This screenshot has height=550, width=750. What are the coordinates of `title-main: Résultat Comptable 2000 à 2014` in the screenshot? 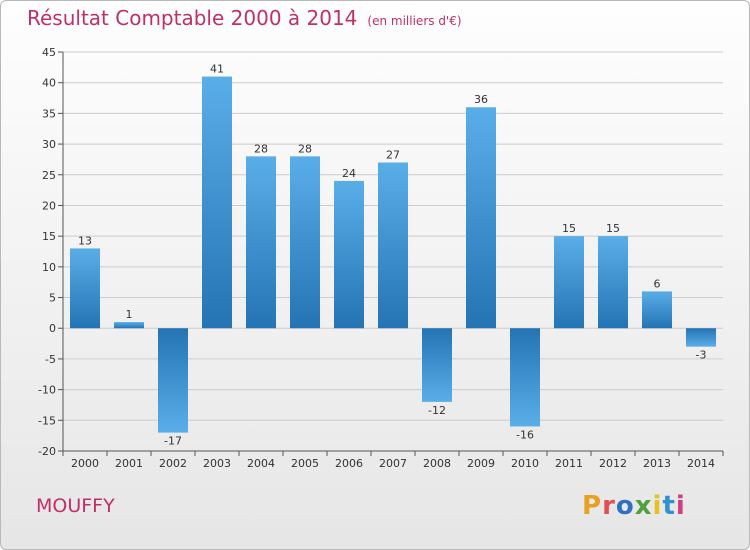 It's located at (192, 18).